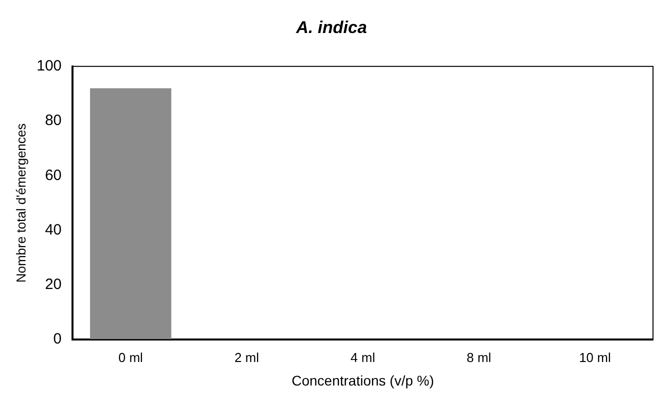 This screenshot has width=663, height=404. Describe the element at coordinates (247, 357) in the screenshot. I see `x-tick-label: 2 ml` at that location.